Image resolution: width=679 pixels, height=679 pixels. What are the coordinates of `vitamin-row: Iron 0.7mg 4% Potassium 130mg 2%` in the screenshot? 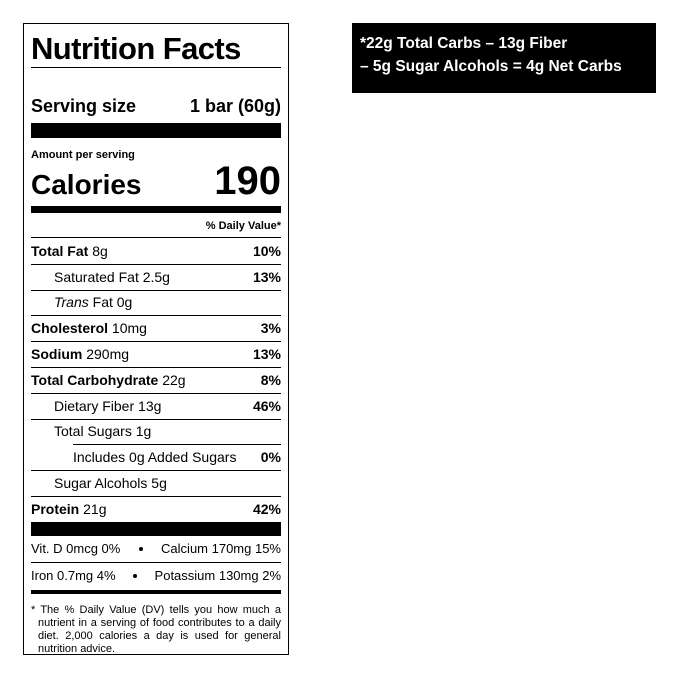 It's located at (156, 575).